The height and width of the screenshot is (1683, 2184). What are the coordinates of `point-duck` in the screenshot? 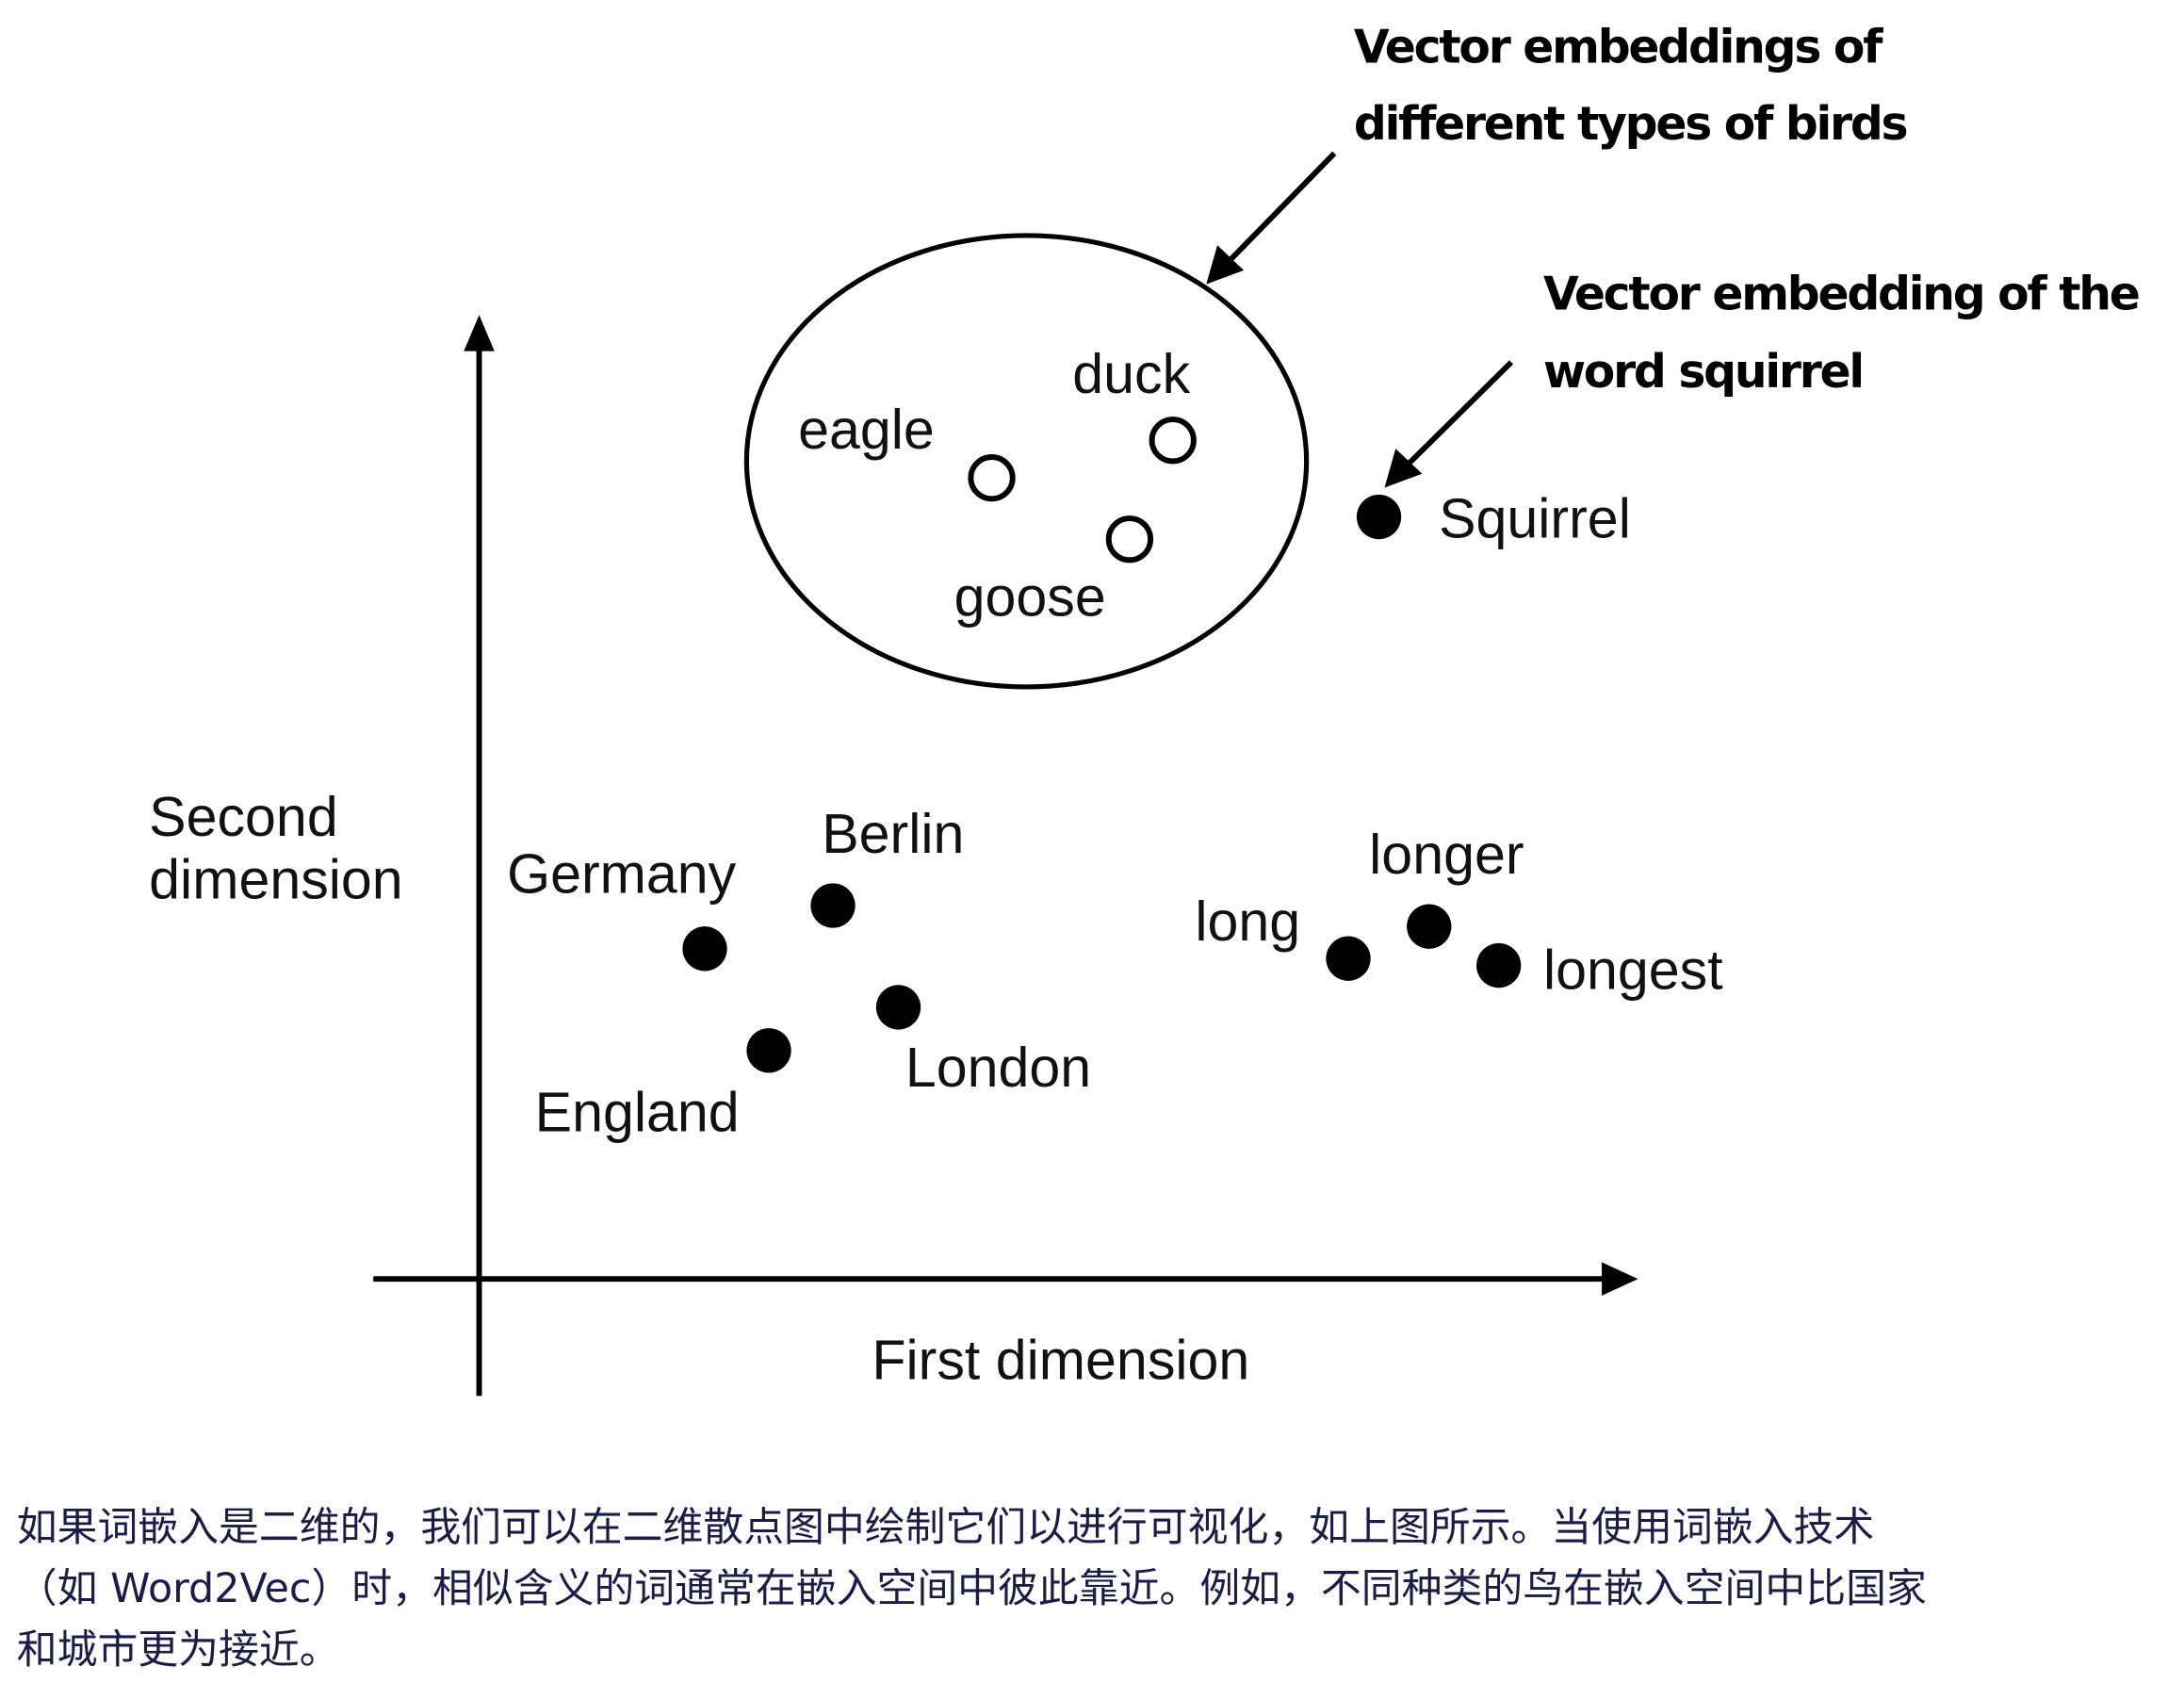 It's located at (1173, 441).